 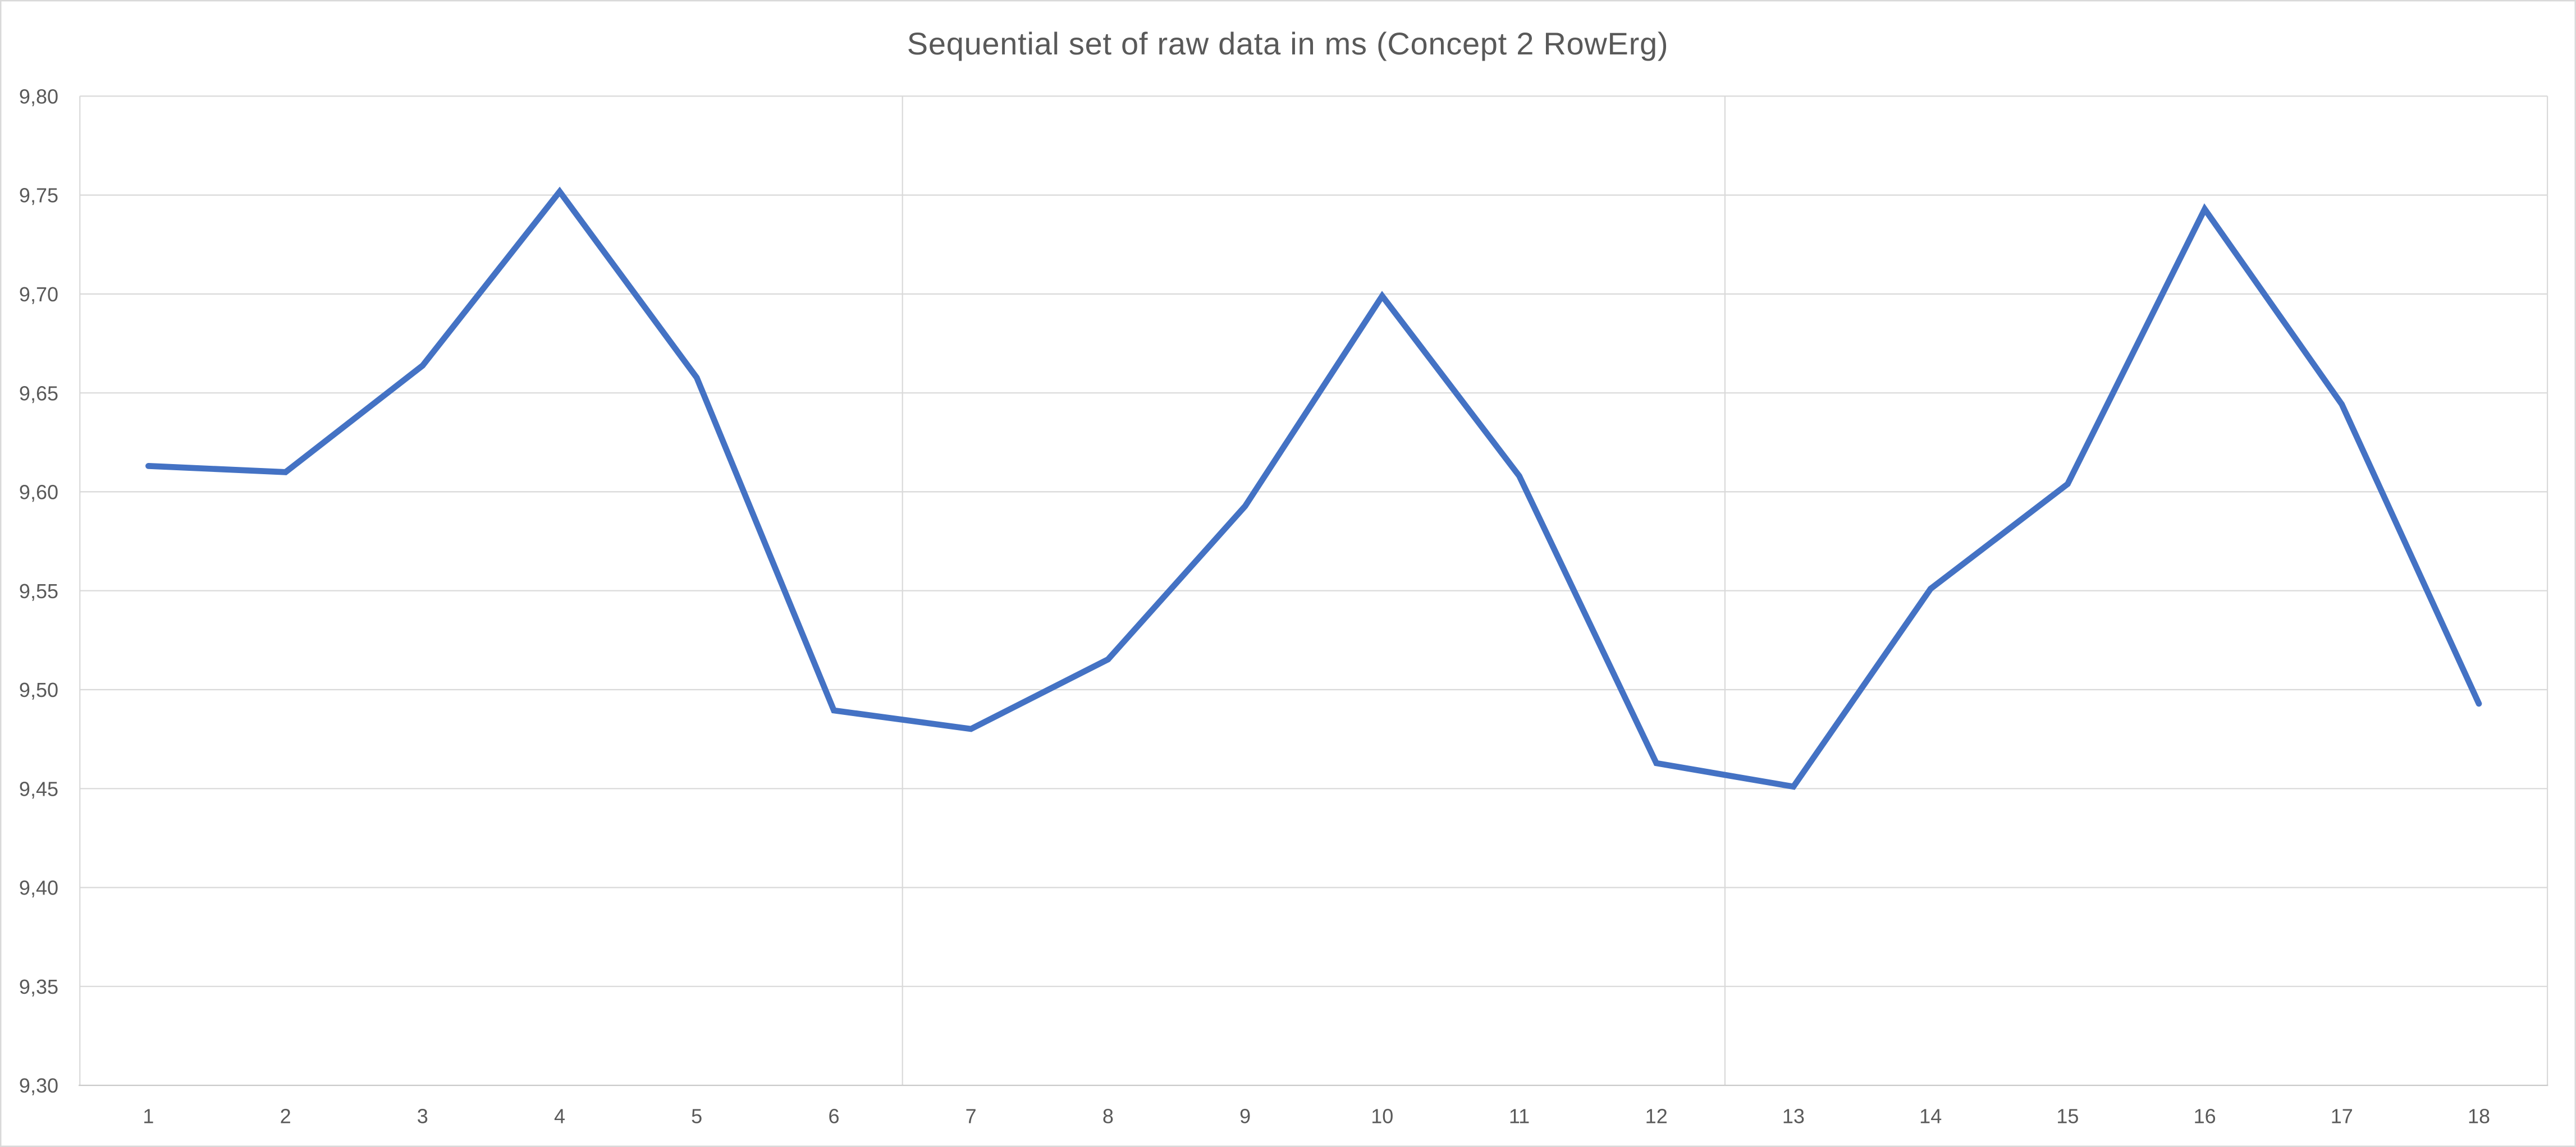 What do you see at coordinates (38, 888) in the screenshot?
I see `svg-text: 9,40` at bounding box center [38, 888].